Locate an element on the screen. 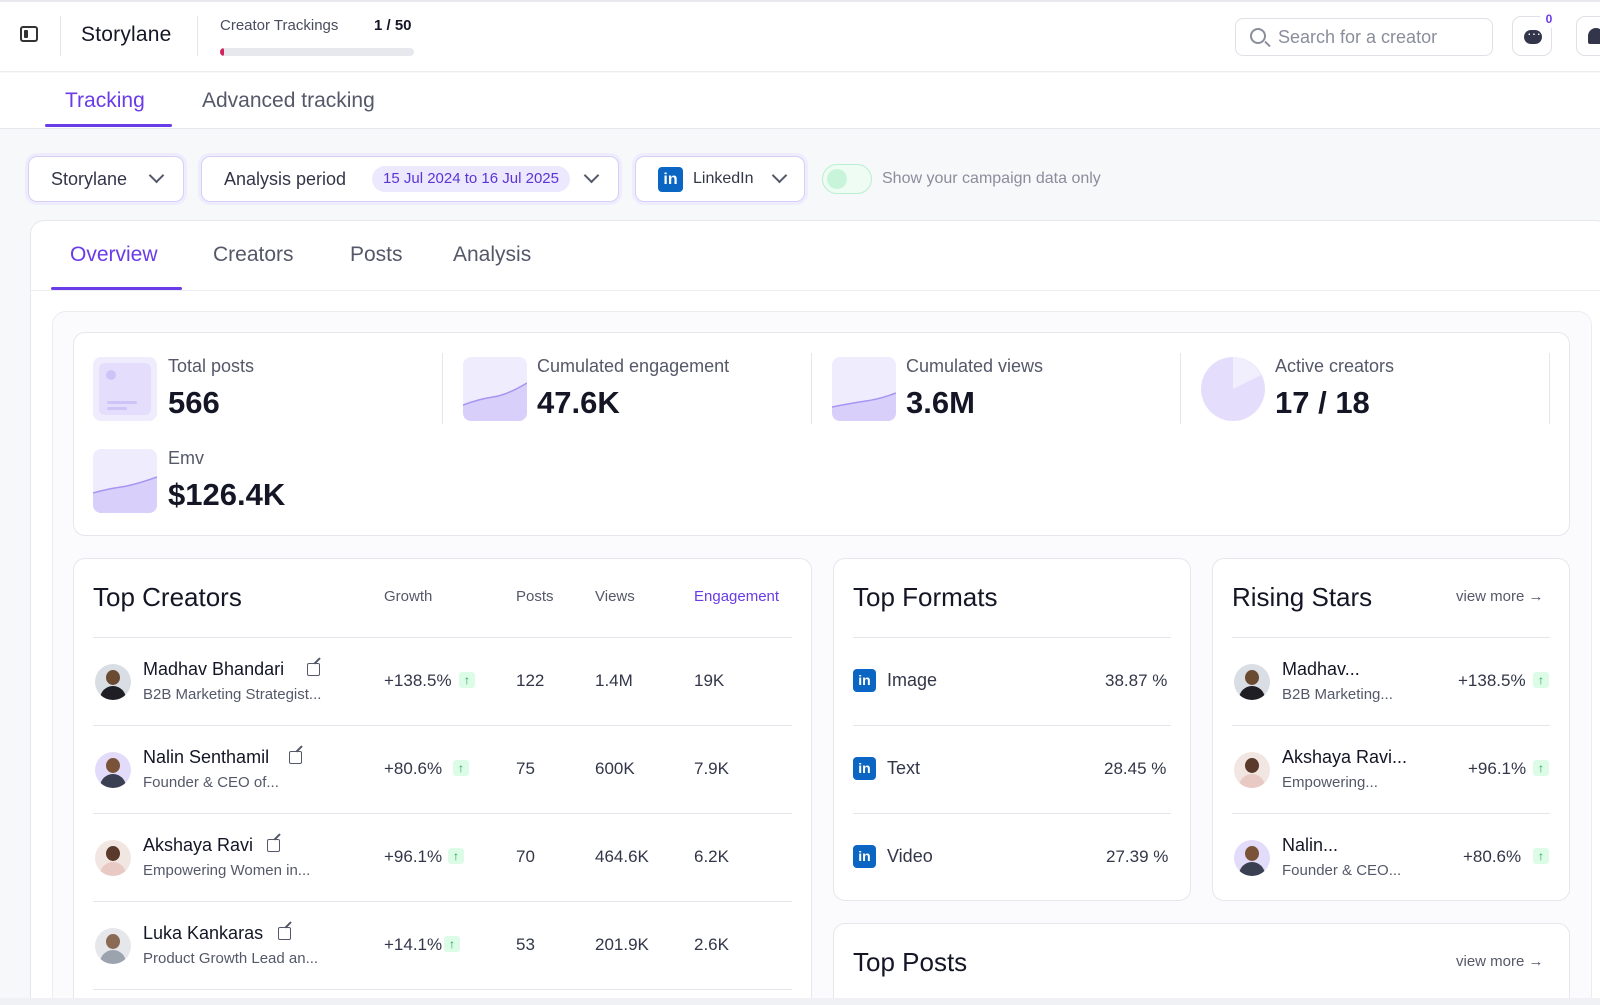  campaign-data-toggle is located at coordinates (847, 179).